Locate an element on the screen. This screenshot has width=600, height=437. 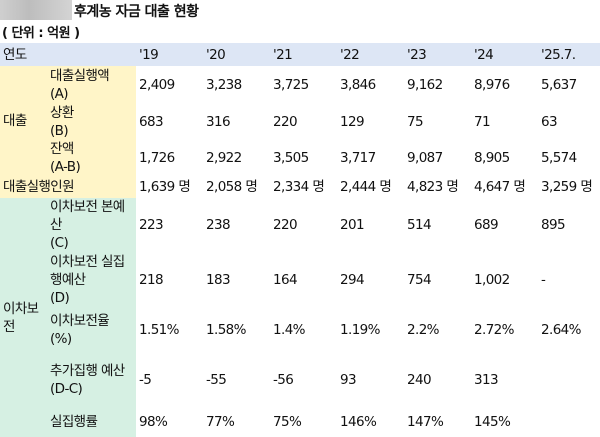
table-cell: 895 is located at coordinates (553, 225).